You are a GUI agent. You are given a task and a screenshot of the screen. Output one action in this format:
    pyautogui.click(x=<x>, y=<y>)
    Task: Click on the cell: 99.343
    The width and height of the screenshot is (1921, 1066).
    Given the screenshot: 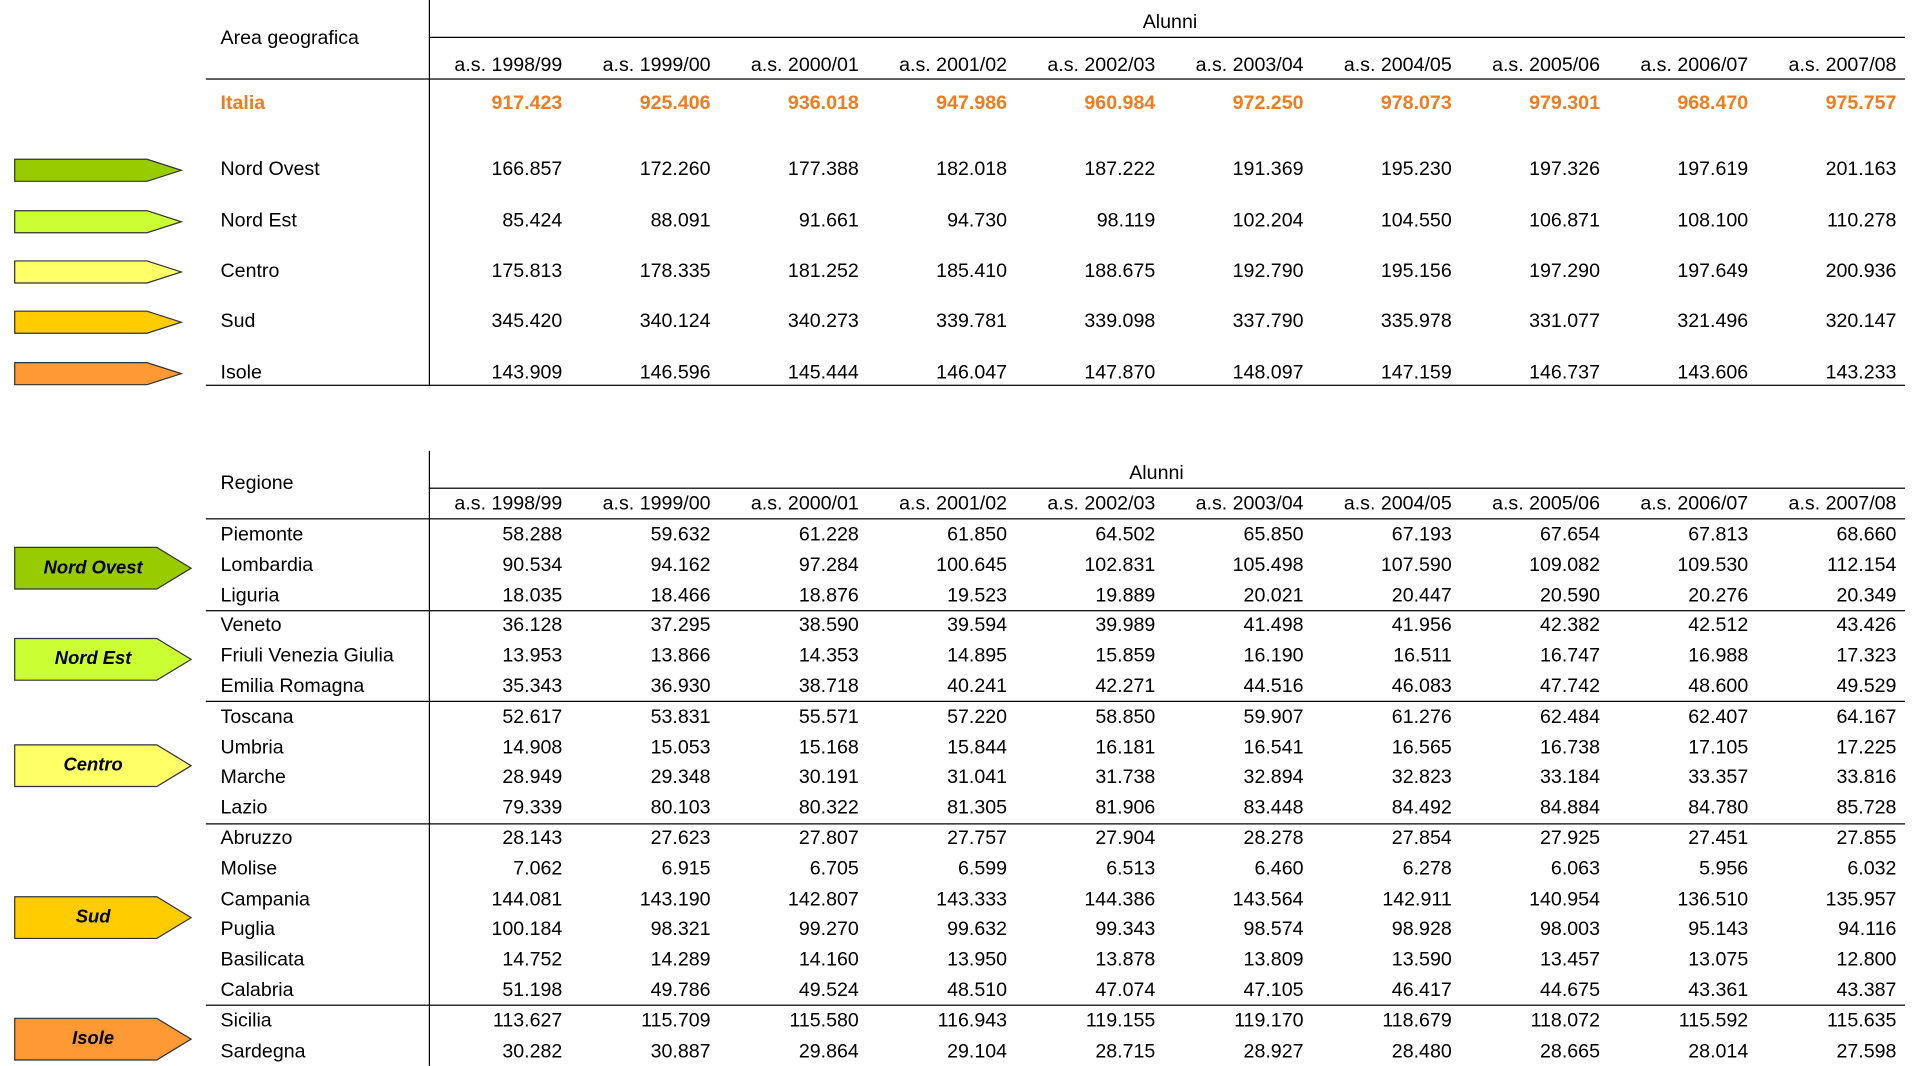 What is the action you would take?
    pyautogui.click(x=1125, y=930)
    